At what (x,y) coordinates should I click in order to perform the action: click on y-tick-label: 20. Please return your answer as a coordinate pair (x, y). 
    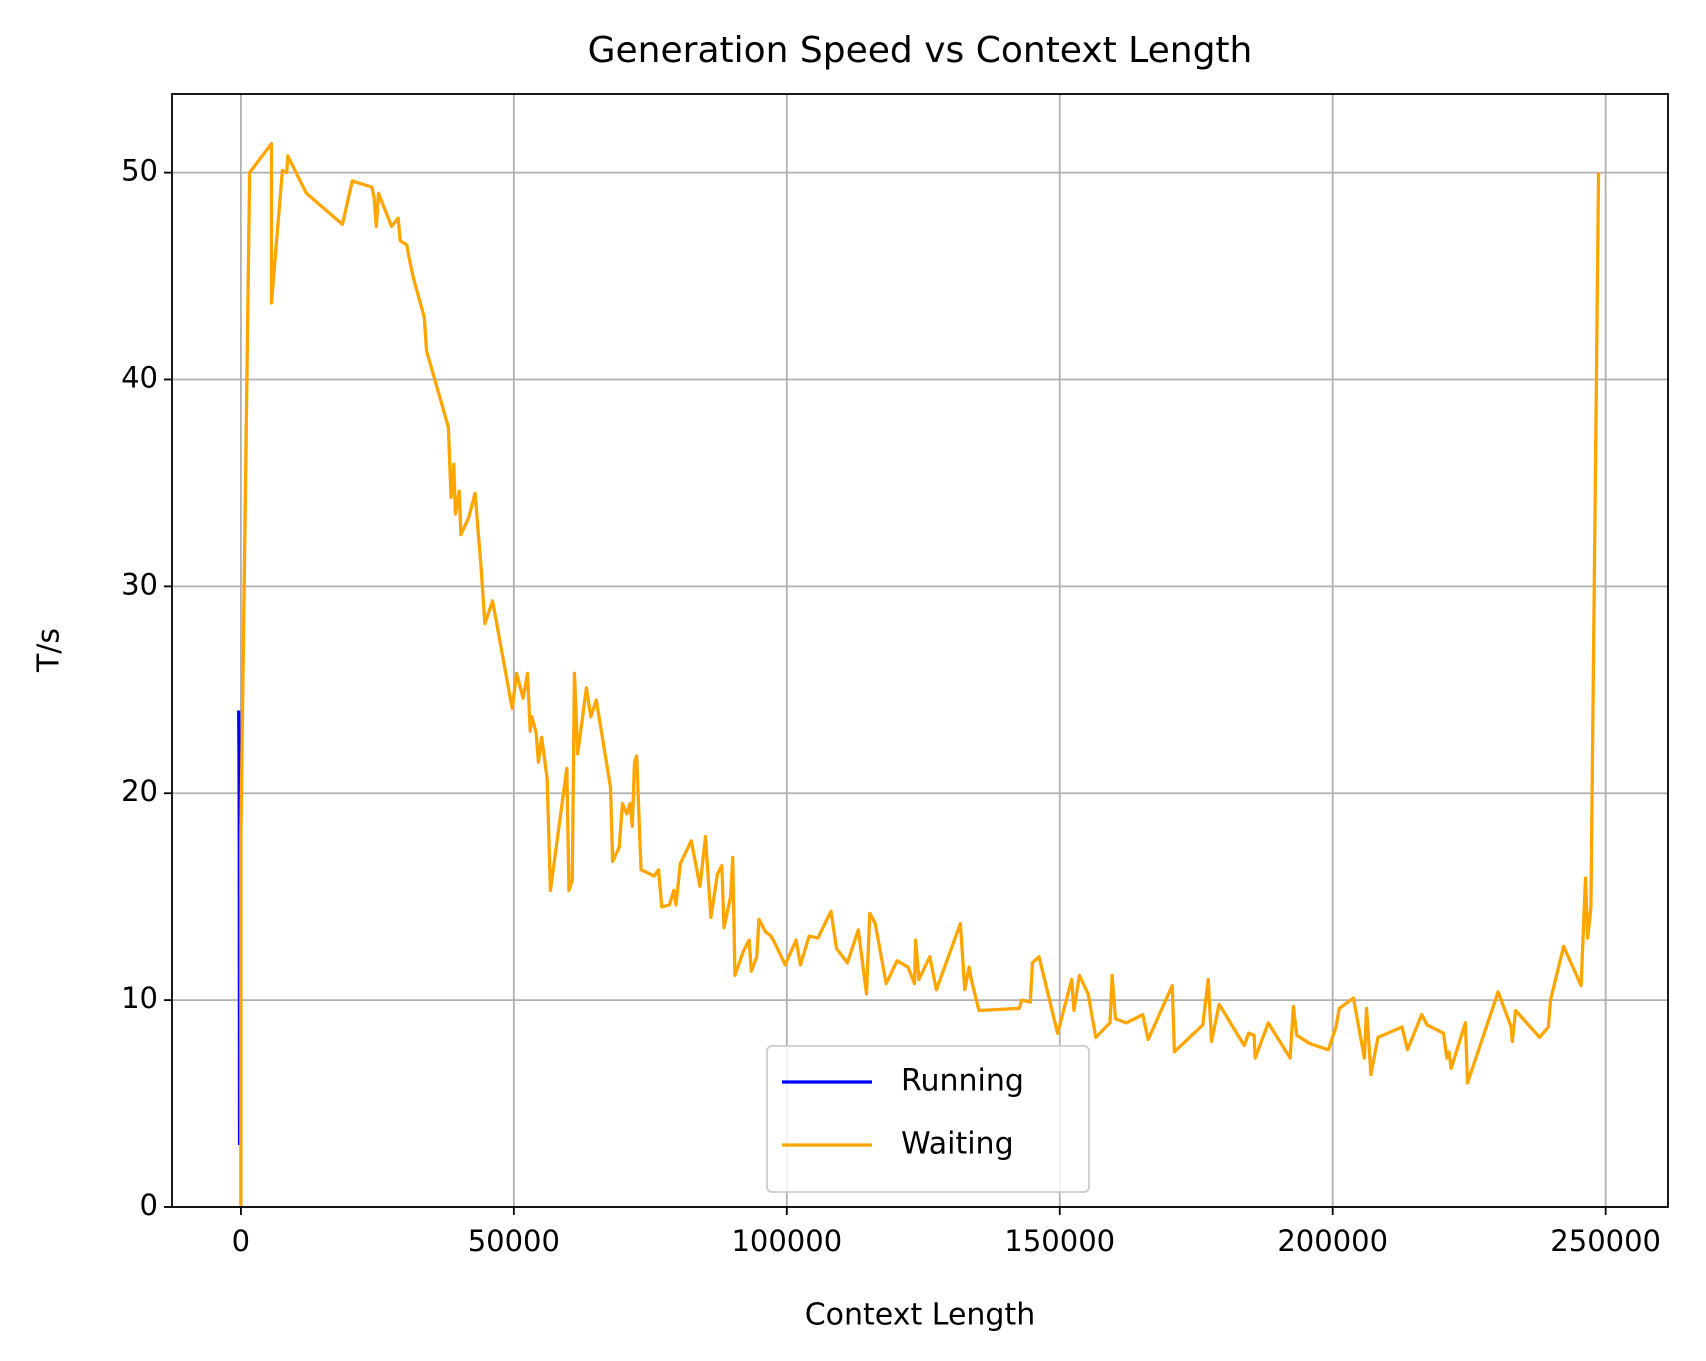
    Looking at the image, I should click on (139, 791).